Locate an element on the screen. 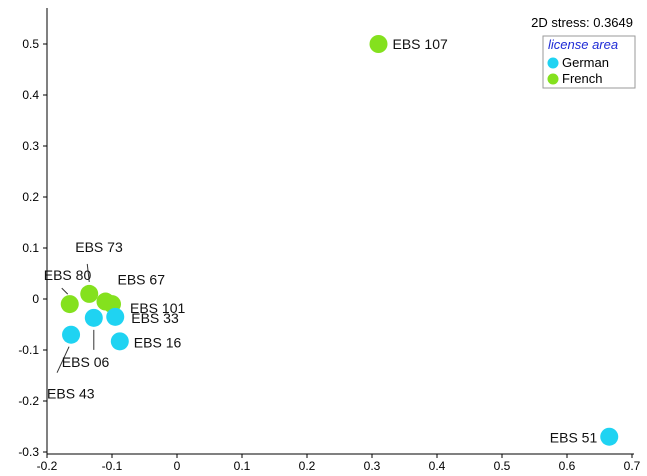 This screenshot has height=476, width=647. y-tick-label: -0.2 is located at coordinates (28, 401).